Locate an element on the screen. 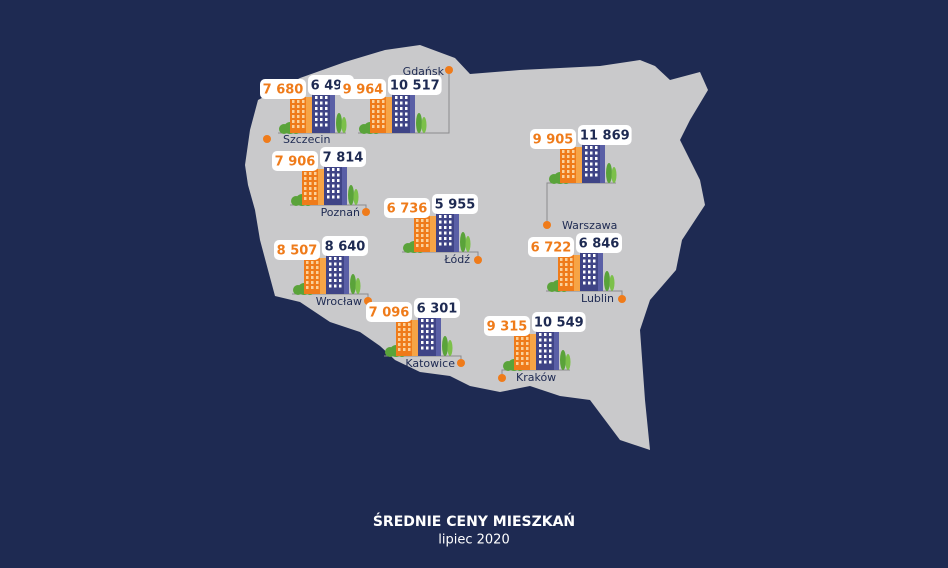 This screenshot has height=568, width=948. city-marker: 7 096 6 301 Katowice is located at coordinates (415, 334).